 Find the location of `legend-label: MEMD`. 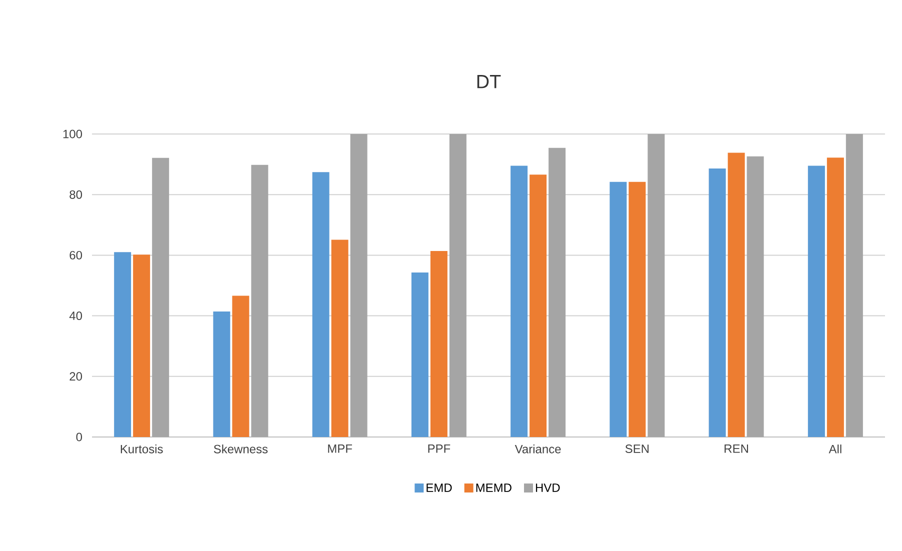

legend-label: MEMD is located at coordinates (494, 488).